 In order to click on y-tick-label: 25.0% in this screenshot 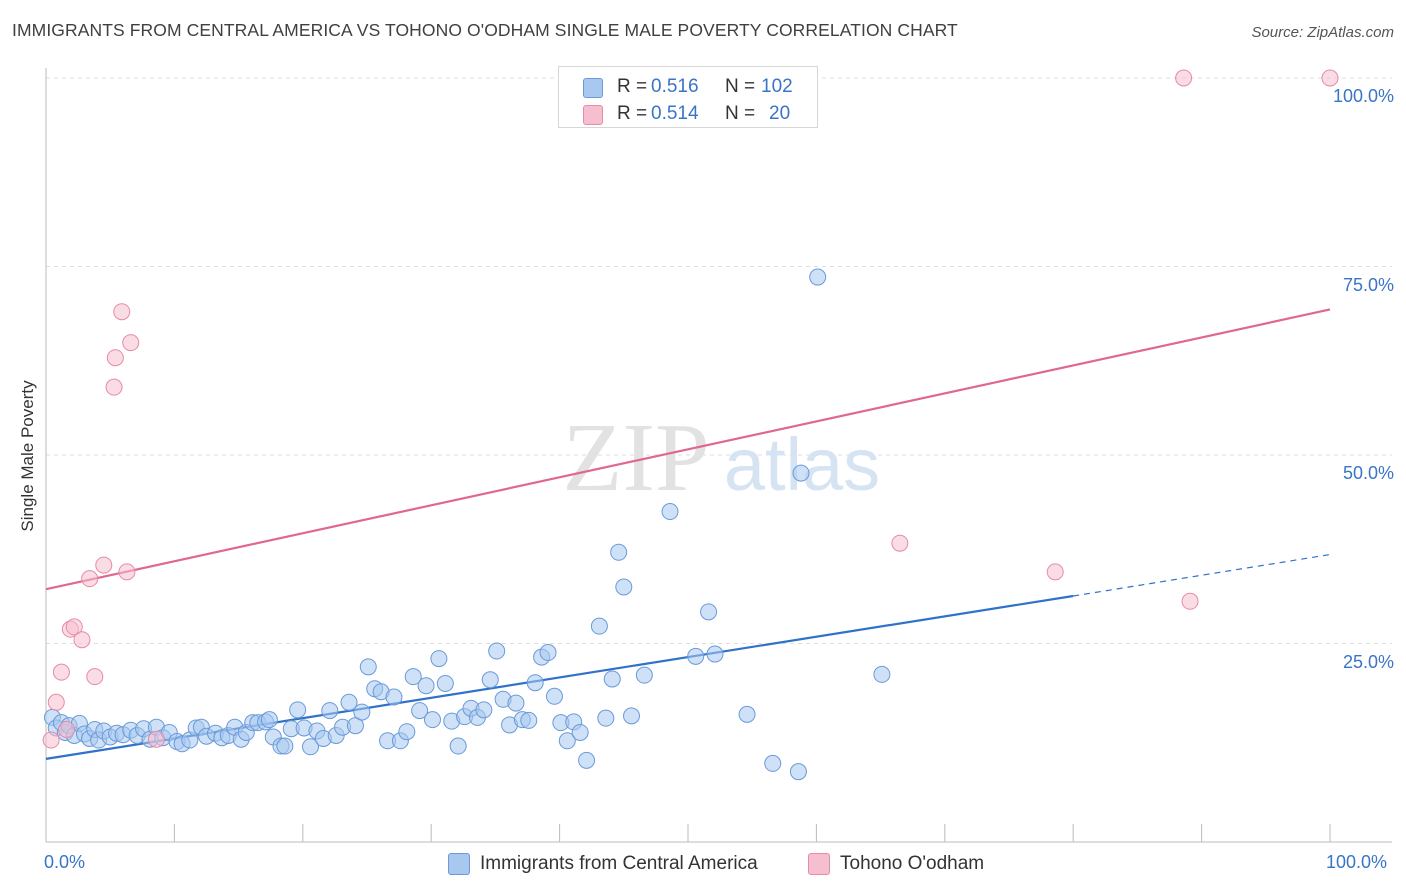, I will do `click(1368, 661)`.